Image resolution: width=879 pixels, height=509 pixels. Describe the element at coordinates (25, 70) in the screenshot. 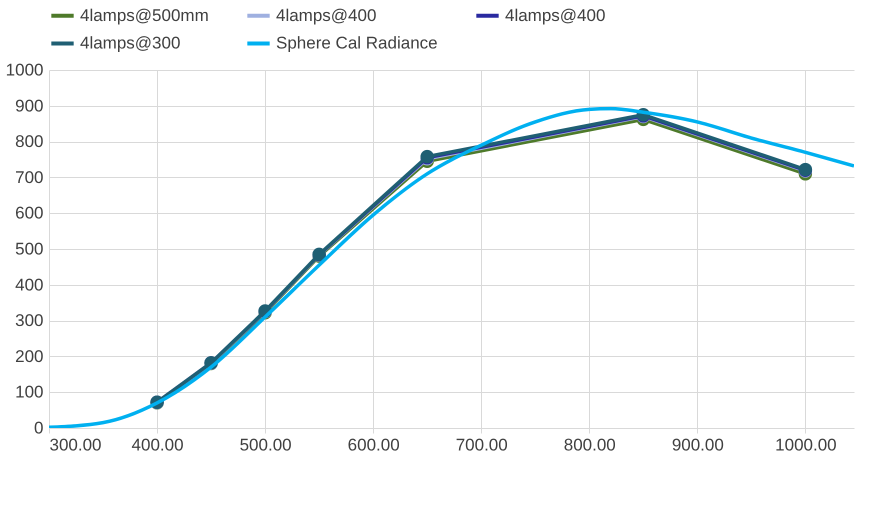

I see `y-tick-label: 1000` at that location.